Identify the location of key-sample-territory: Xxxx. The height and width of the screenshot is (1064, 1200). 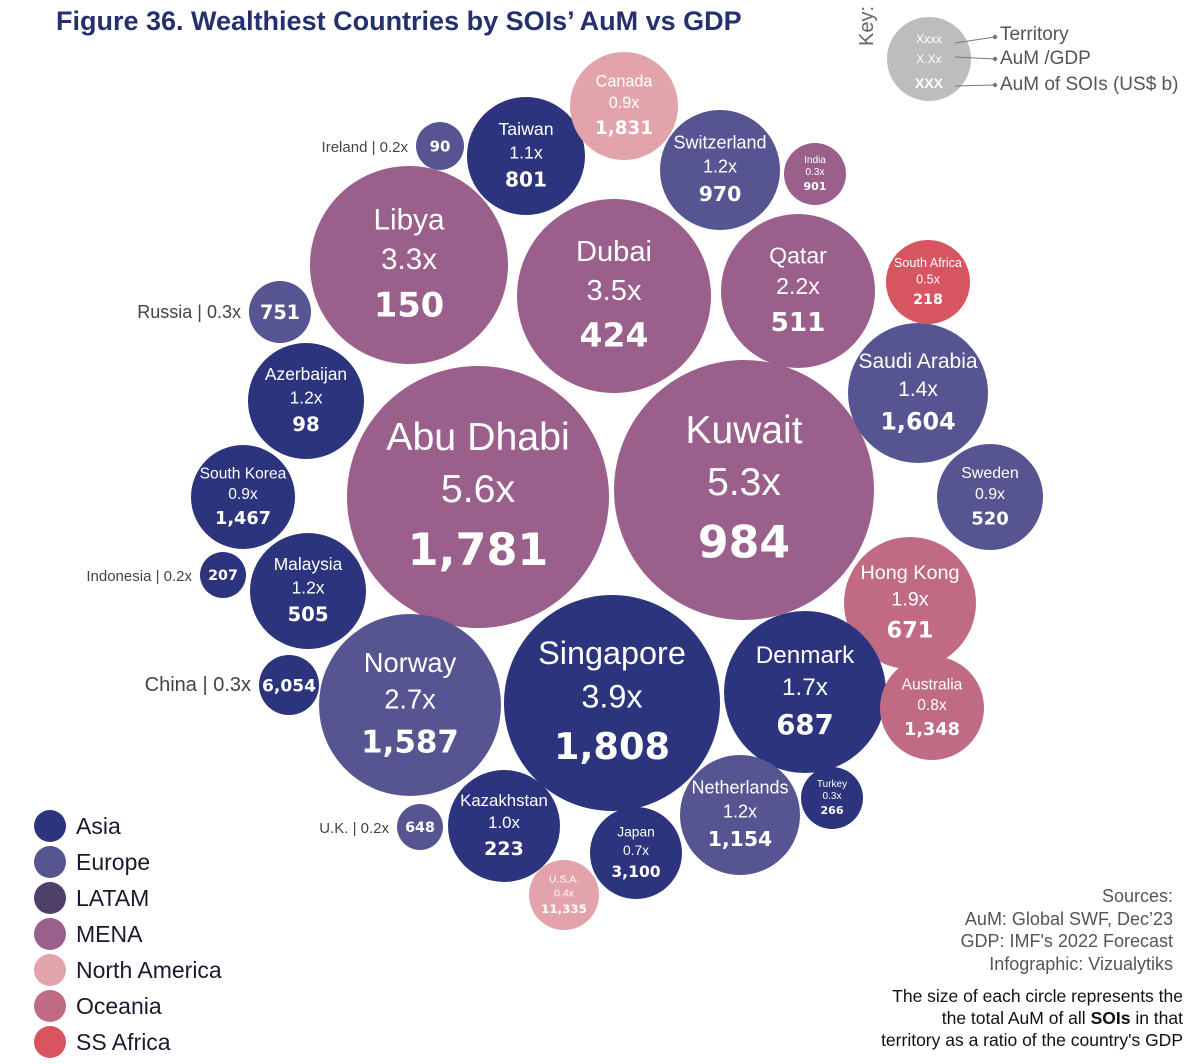
(929, 39).